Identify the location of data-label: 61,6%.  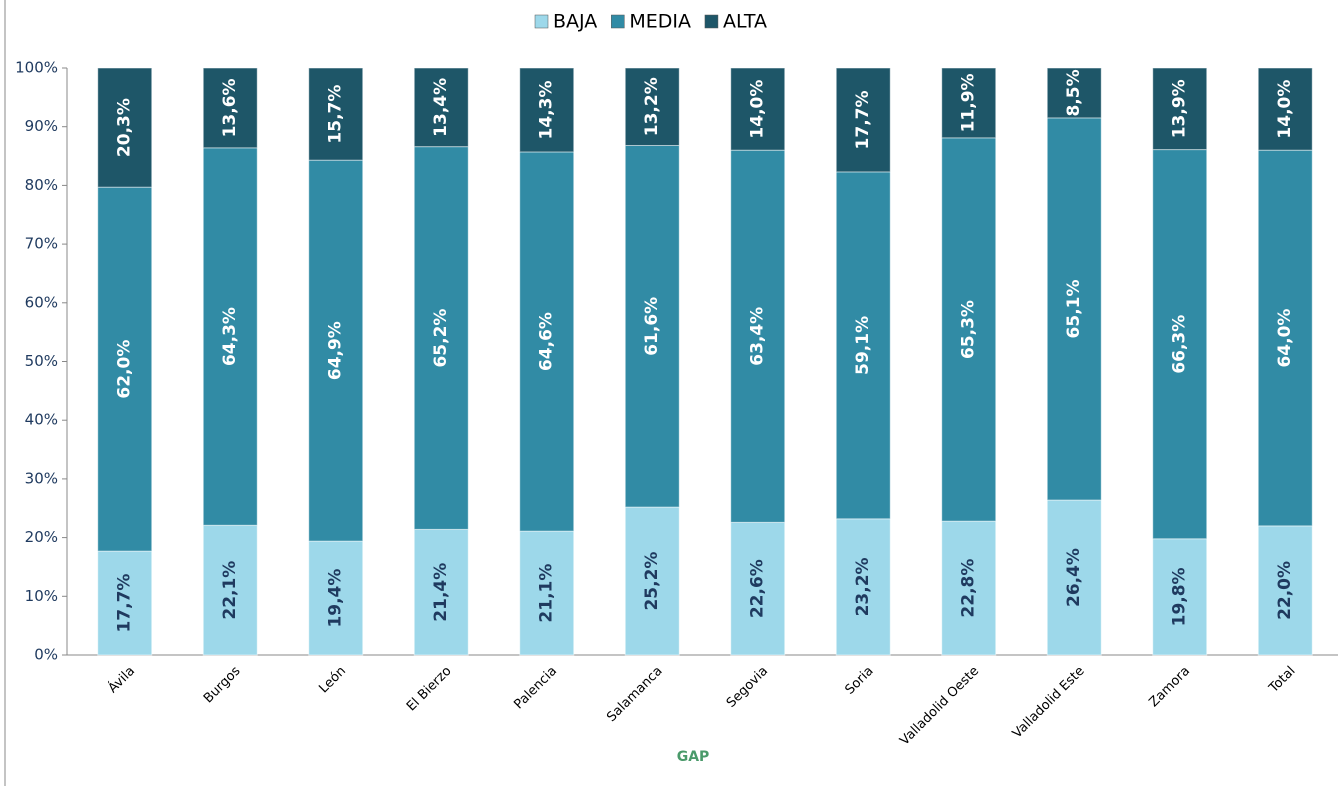
(652, 326).